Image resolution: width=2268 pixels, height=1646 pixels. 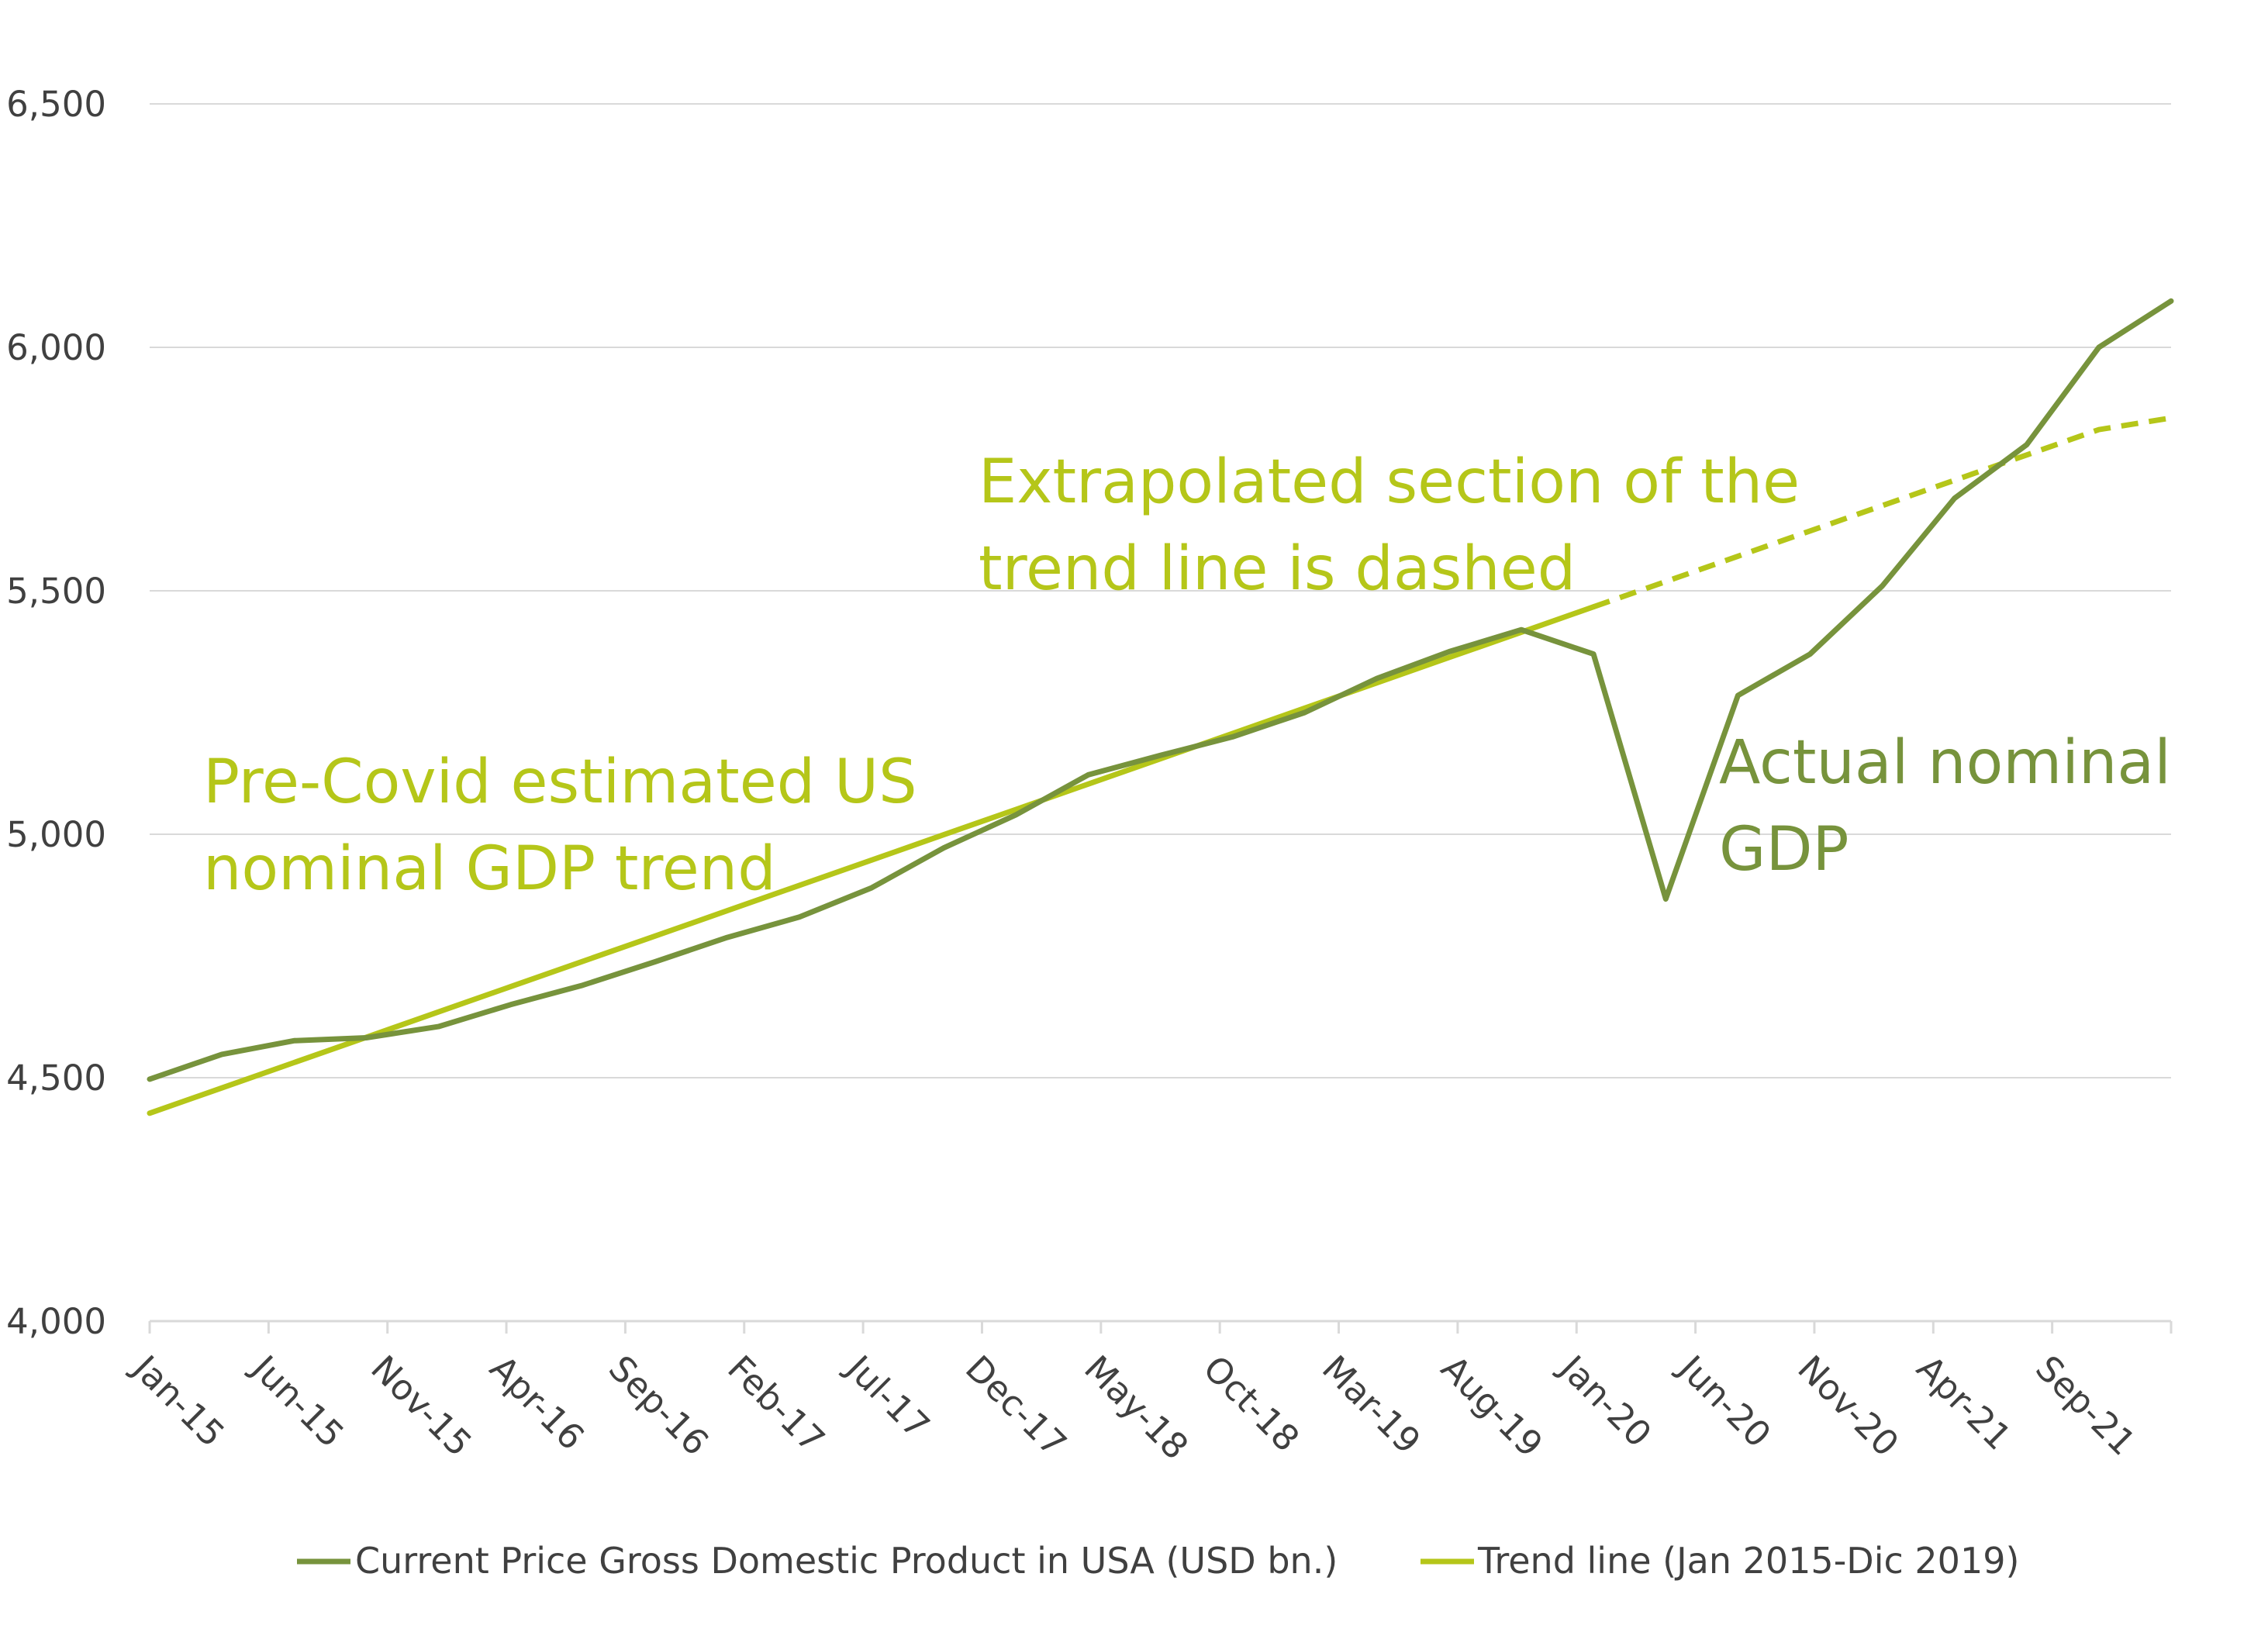 What do you see at coordinates (1016, 1406) in the screenshot?
I see `x-tick-label: Dec-17` at bounding box center [1016, 1406].